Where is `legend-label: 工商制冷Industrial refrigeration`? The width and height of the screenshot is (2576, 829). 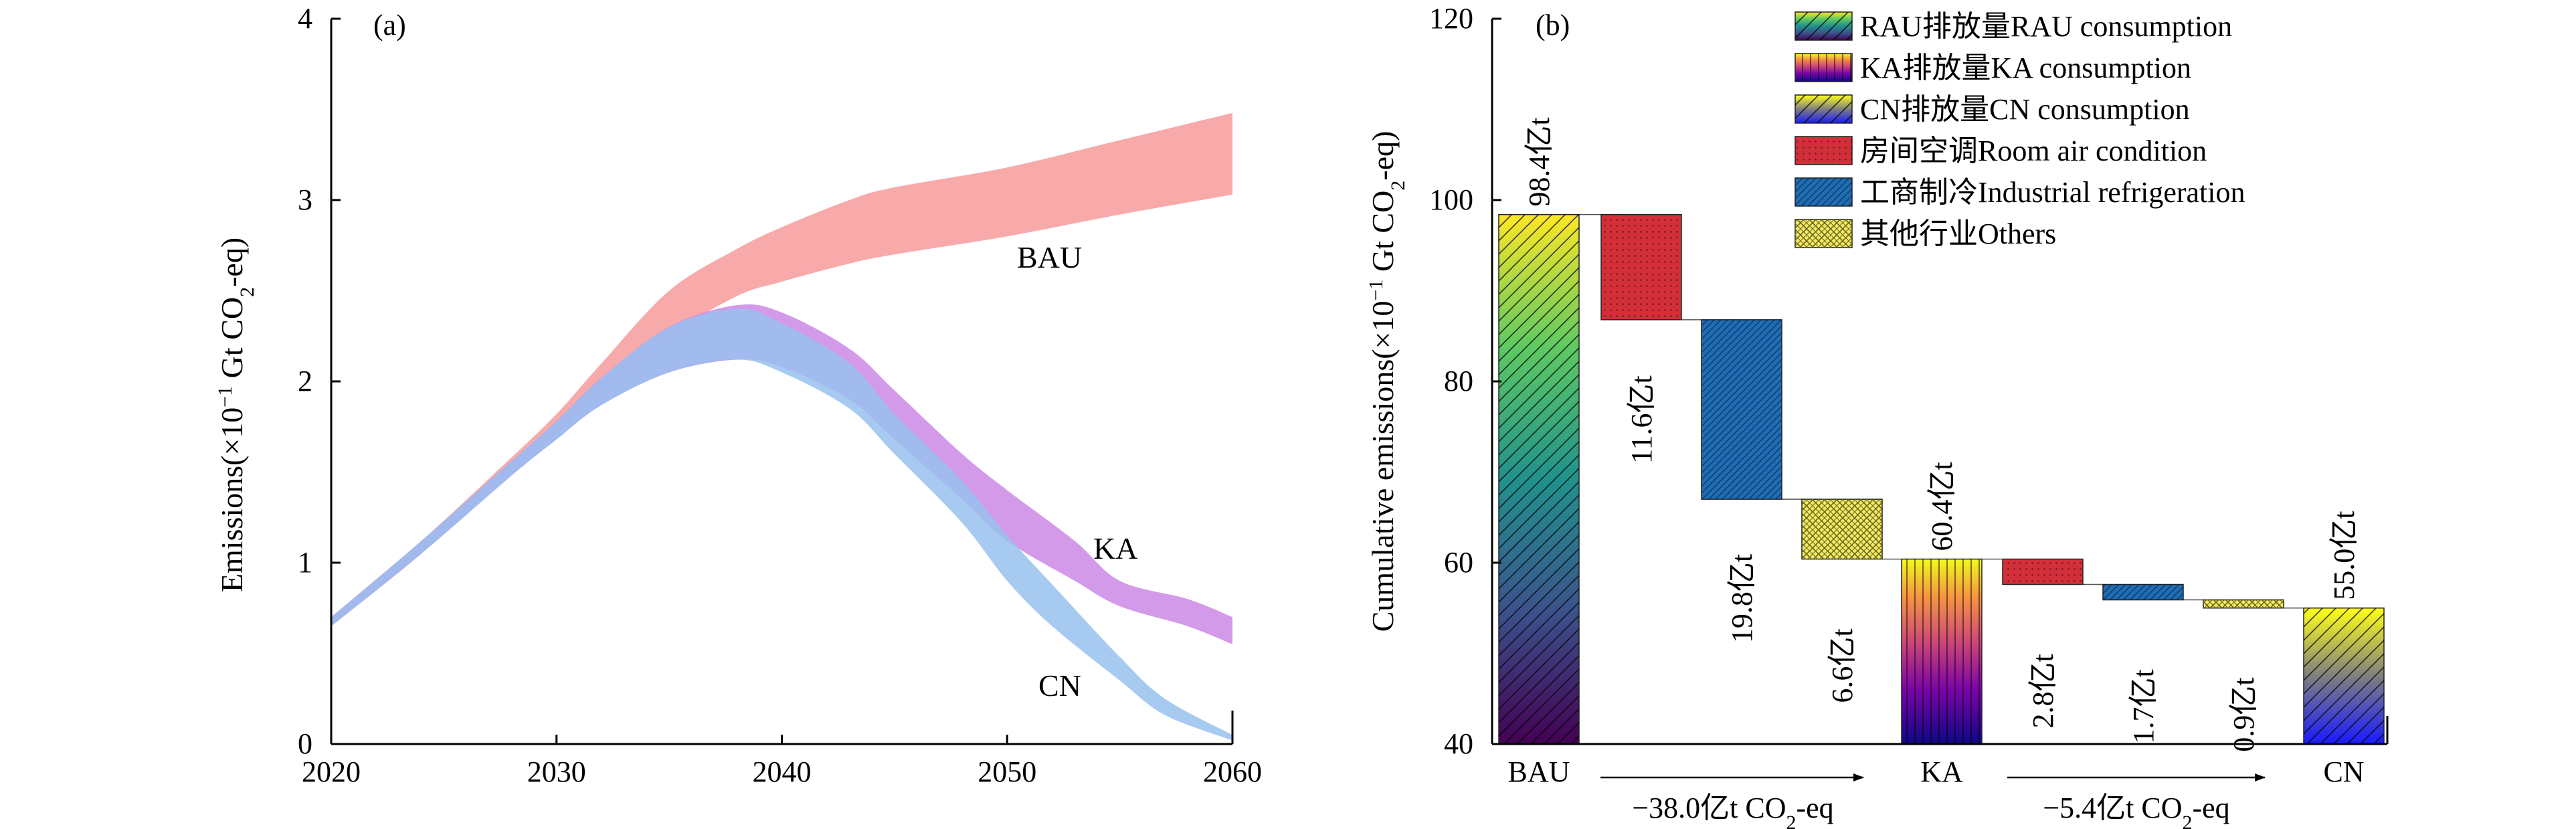 legend-label: 工商制冷Industrial refrigeration is located at coordinates (2052, 193).